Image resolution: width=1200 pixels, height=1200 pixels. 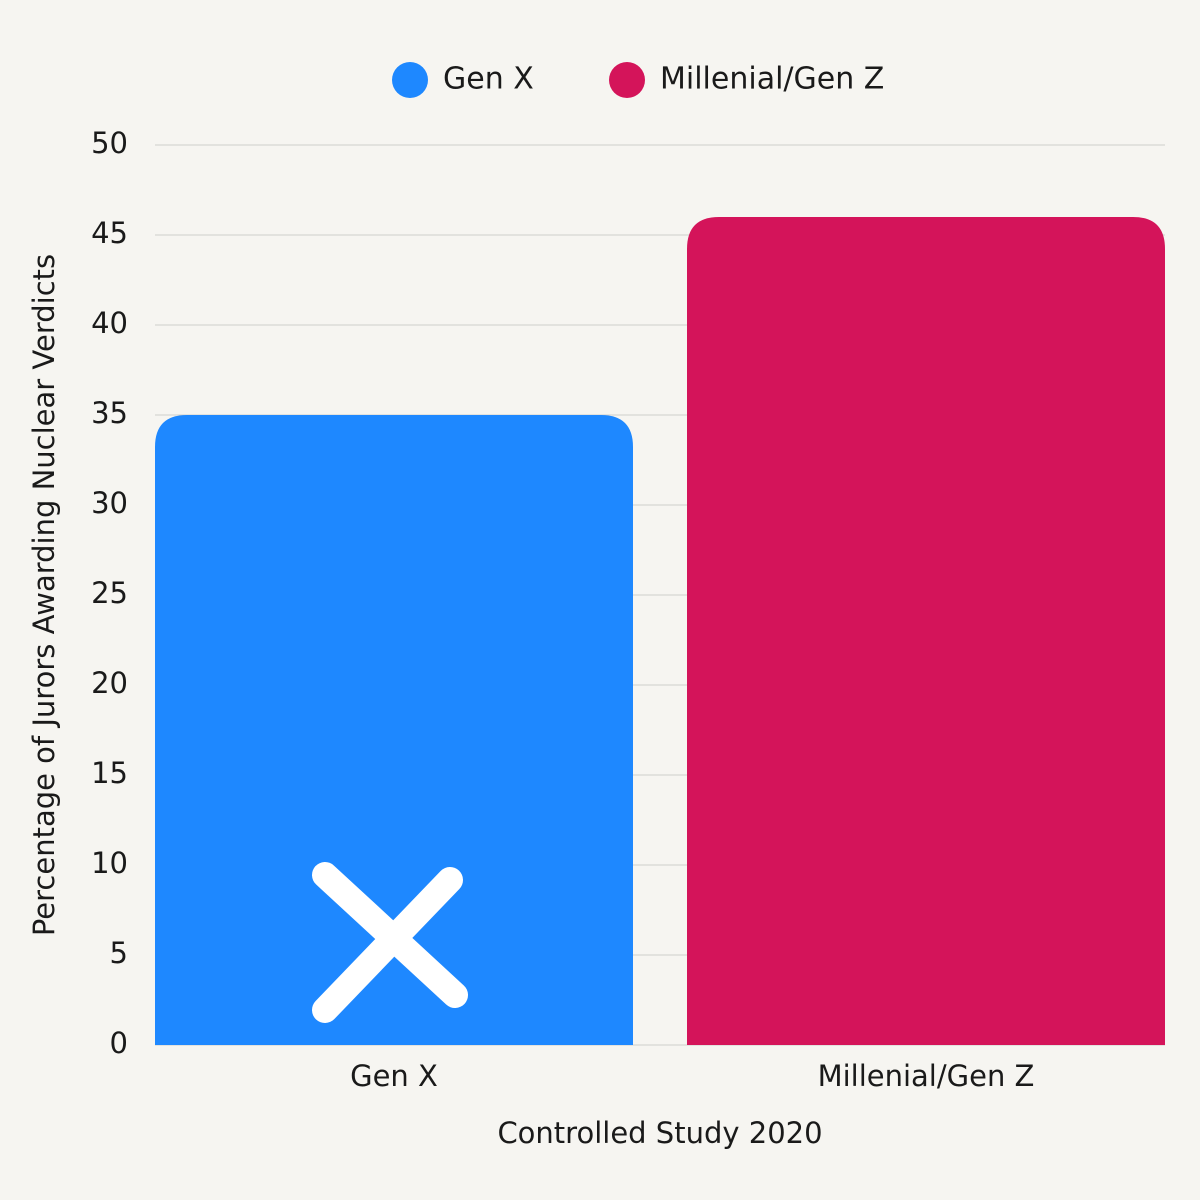 What do you see at coordinates (394, 1076) in the screenshot?
I see `x-tick-label: Gen X` at bounding box center [394, 1076].